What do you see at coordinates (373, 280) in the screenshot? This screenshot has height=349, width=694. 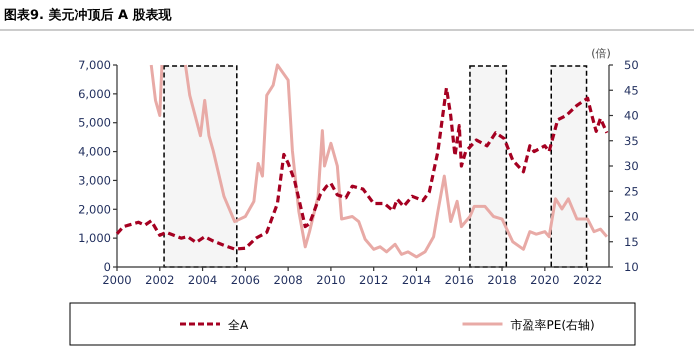 I see `x-tick-label: 2012` at bounding box center [373, 280].